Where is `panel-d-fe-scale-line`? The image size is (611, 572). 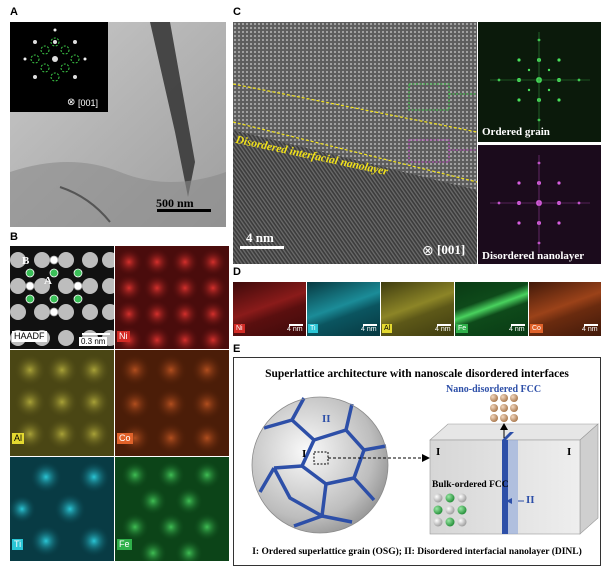
panel-d-fe-scale-line is located at coordinates (518, 325).